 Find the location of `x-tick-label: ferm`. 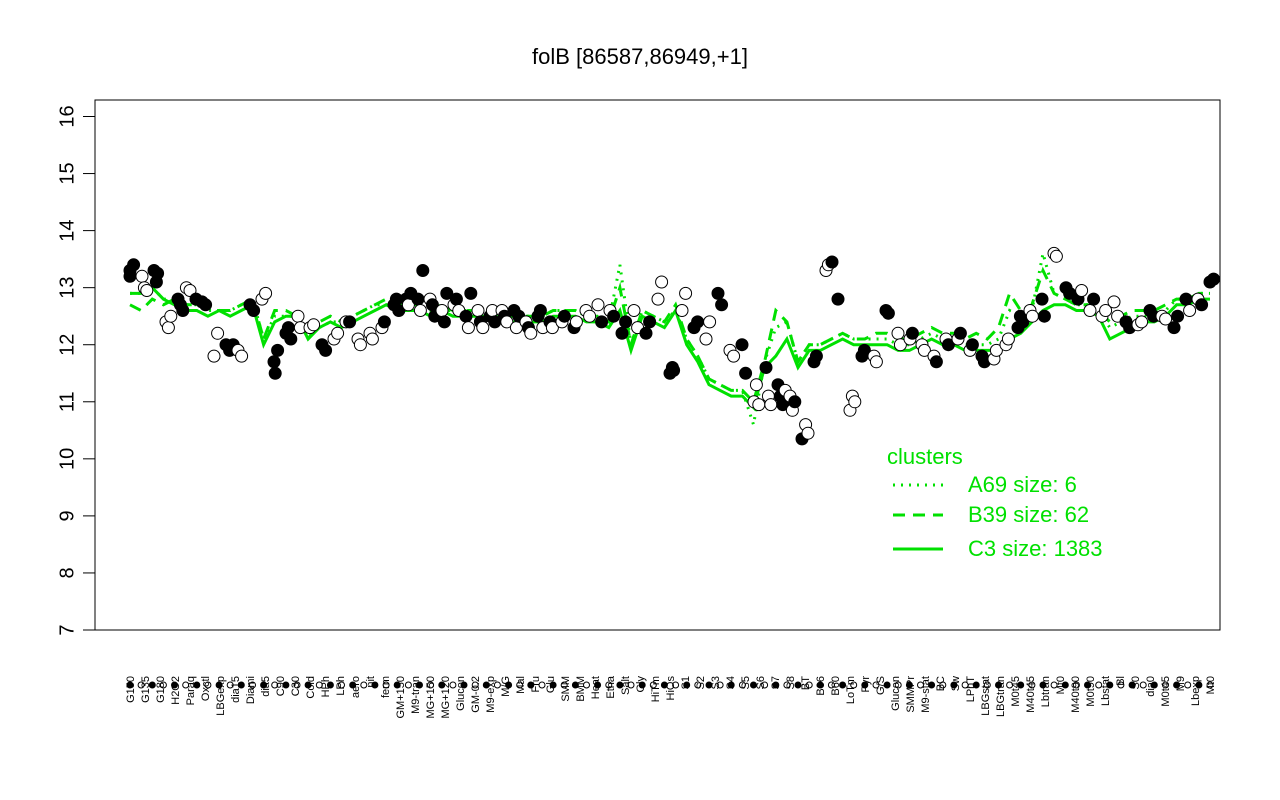

x-tick-label: ferm is located at coordinates (386, 687).